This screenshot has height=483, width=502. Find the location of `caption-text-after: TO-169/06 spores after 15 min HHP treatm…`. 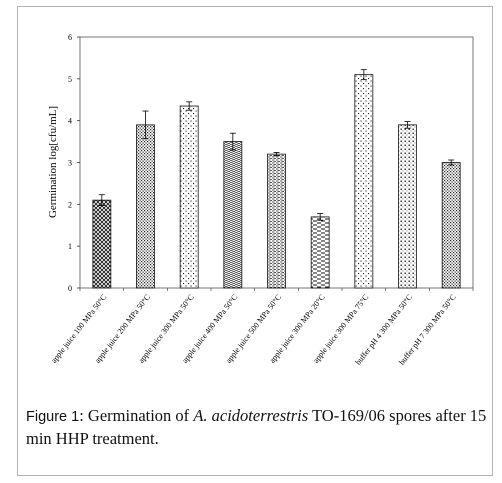

caption-text-after: TO-169/06 spores after 15 min HHP treatm… is located at coordinates (256, 427).